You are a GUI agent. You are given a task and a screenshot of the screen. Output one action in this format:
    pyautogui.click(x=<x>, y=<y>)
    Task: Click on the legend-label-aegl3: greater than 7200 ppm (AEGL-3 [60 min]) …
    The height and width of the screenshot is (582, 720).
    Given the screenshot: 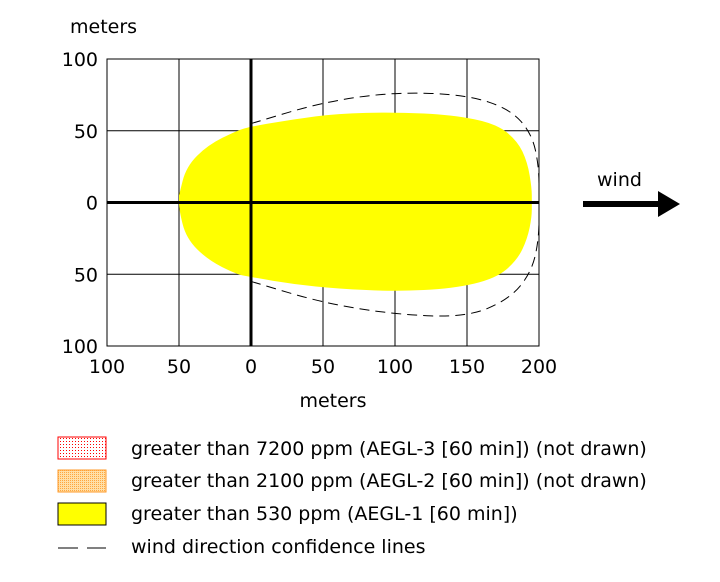 What is the action you would take?
    pyautogui.click(x=389, y=449)
    